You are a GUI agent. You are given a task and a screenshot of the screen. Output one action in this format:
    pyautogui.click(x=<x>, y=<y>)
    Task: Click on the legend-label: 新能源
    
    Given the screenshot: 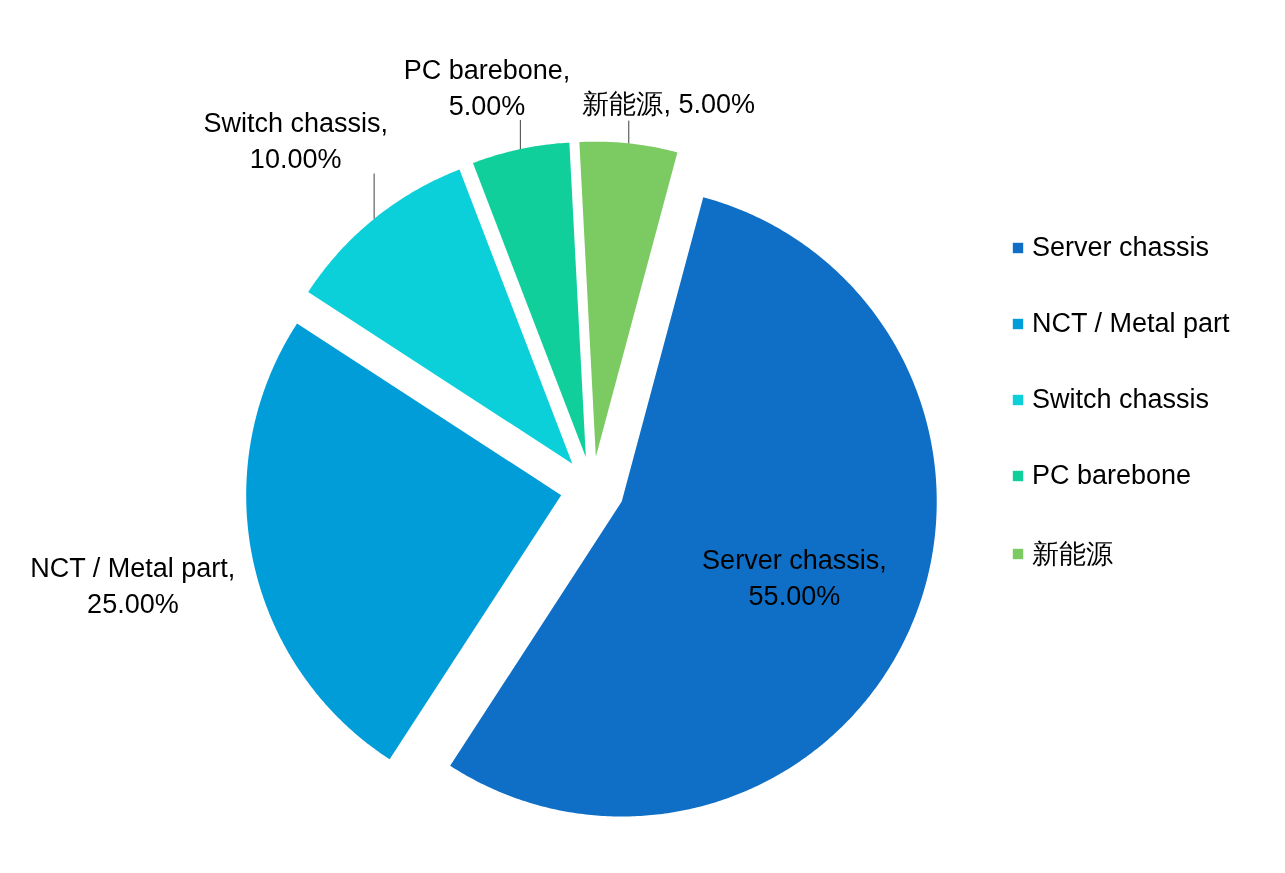 What is the action you would take?
    pyautogui.click(x=1072, y=554)
    